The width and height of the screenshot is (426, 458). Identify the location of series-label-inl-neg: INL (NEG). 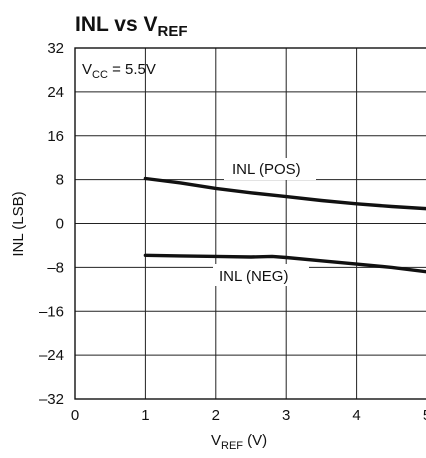
(253, 276).